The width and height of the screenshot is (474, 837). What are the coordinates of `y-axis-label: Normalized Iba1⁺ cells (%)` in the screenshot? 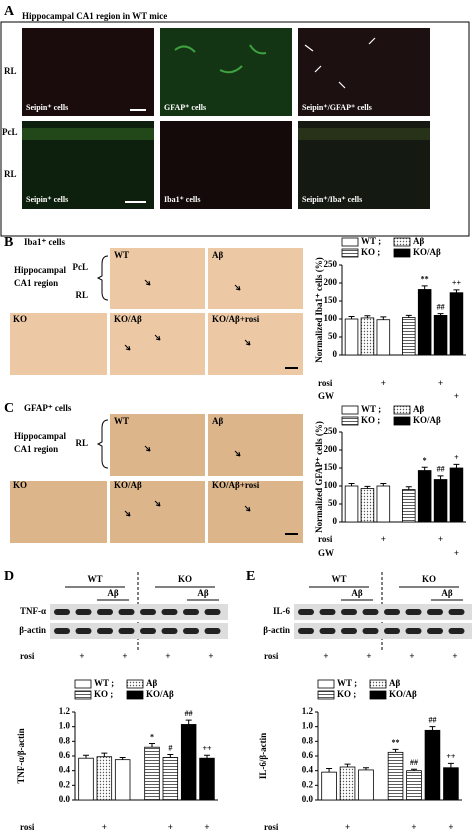 It's located at (319, 309).